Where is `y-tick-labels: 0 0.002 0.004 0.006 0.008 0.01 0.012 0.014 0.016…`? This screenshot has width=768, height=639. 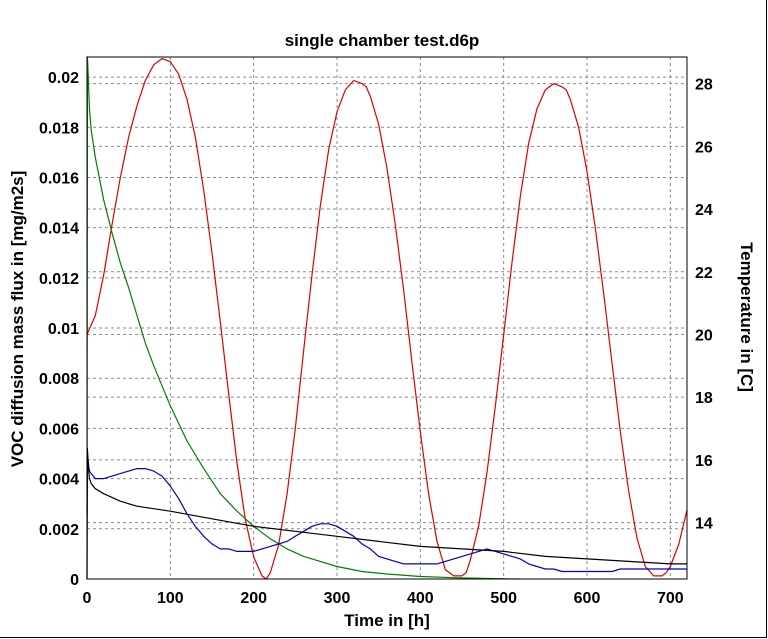 y-tick-labels: 0 0.002 0.004 0.006 0.008 0.01 0.012 0.014 0.016… is located at coordinates (59, 329).